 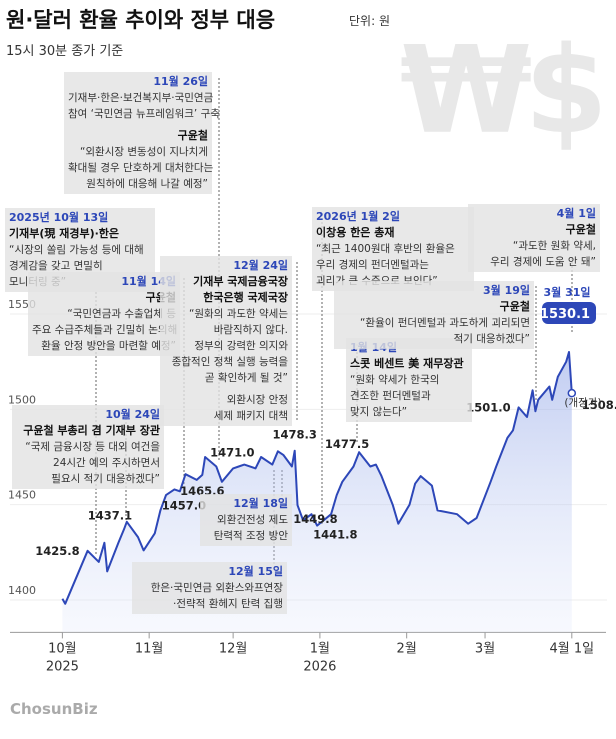 What do you see at coordinates (572, 648) in the screenshot?
I see `x-tick-label: 4월 1일` at bounding box center [572, 648].